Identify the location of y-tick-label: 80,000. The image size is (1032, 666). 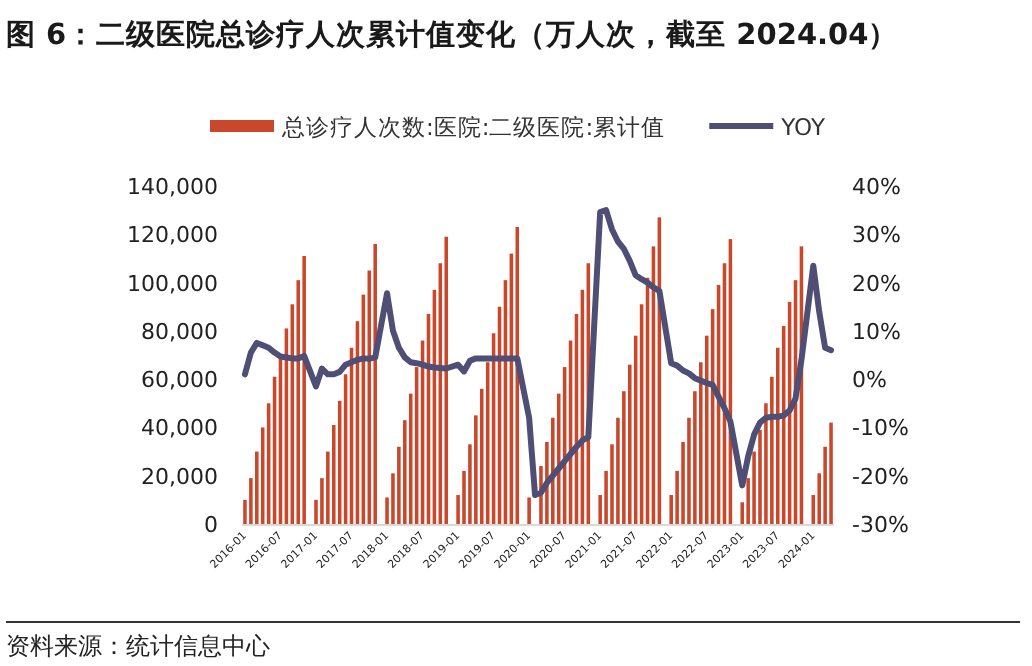
(179, 331).